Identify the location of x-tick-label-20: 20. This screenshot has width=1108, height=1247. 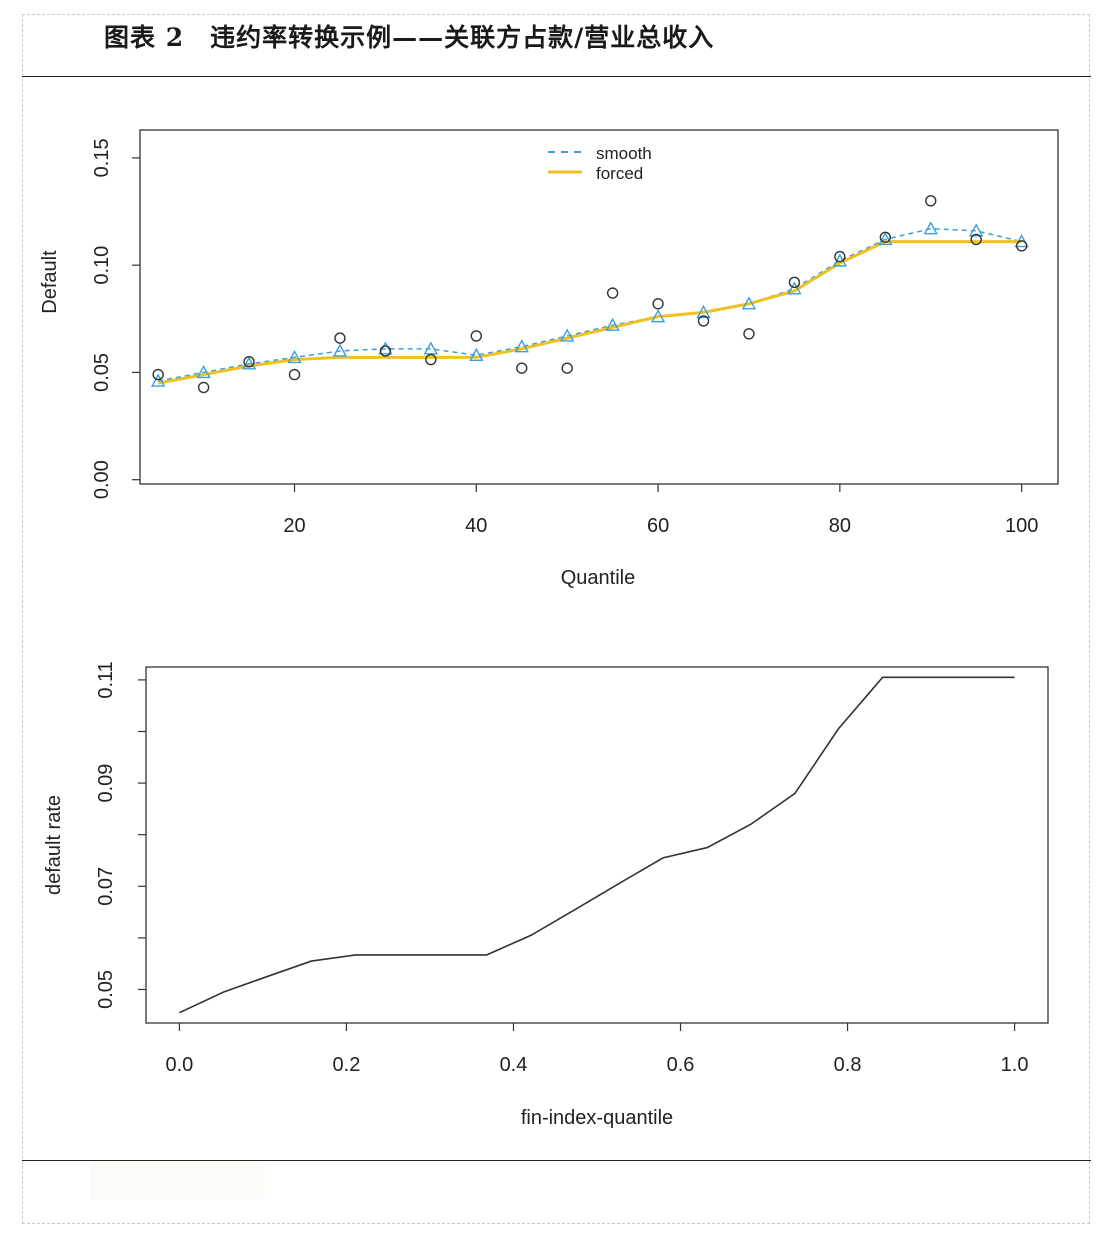
(294, 526).